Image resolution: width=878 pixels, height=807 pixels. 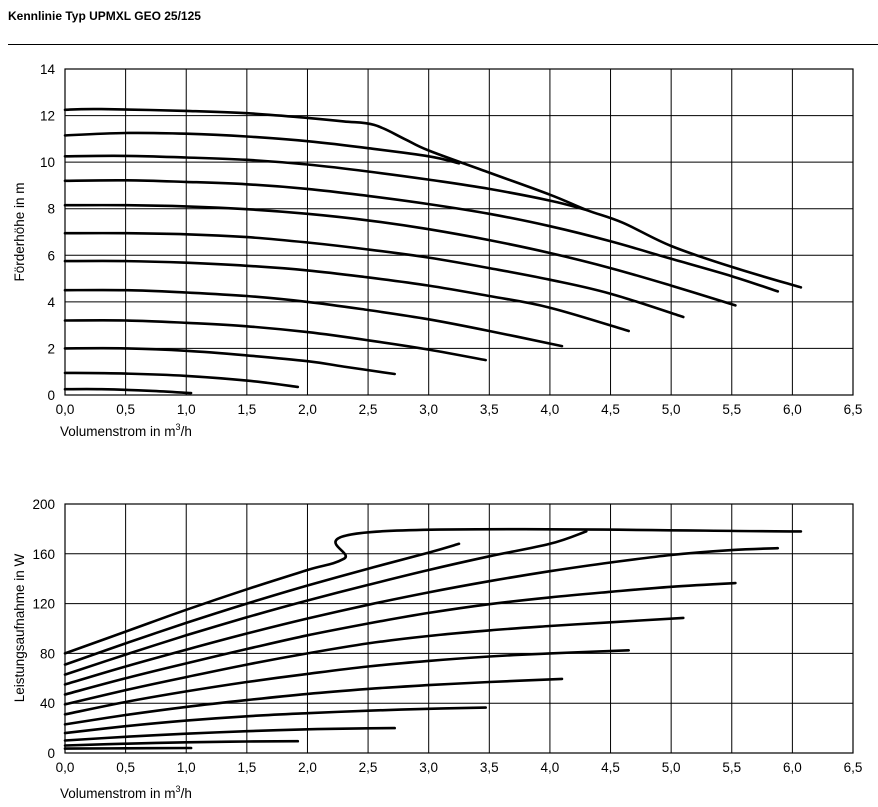 I want to click on head-y-axis-label: Förderhöhe in m, so click(x=19, y=231).